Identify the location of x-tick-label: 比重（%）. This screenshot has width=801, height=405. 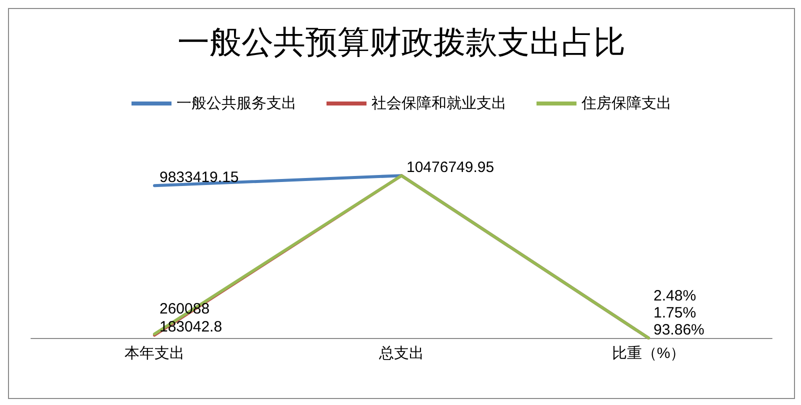
(649, 353).